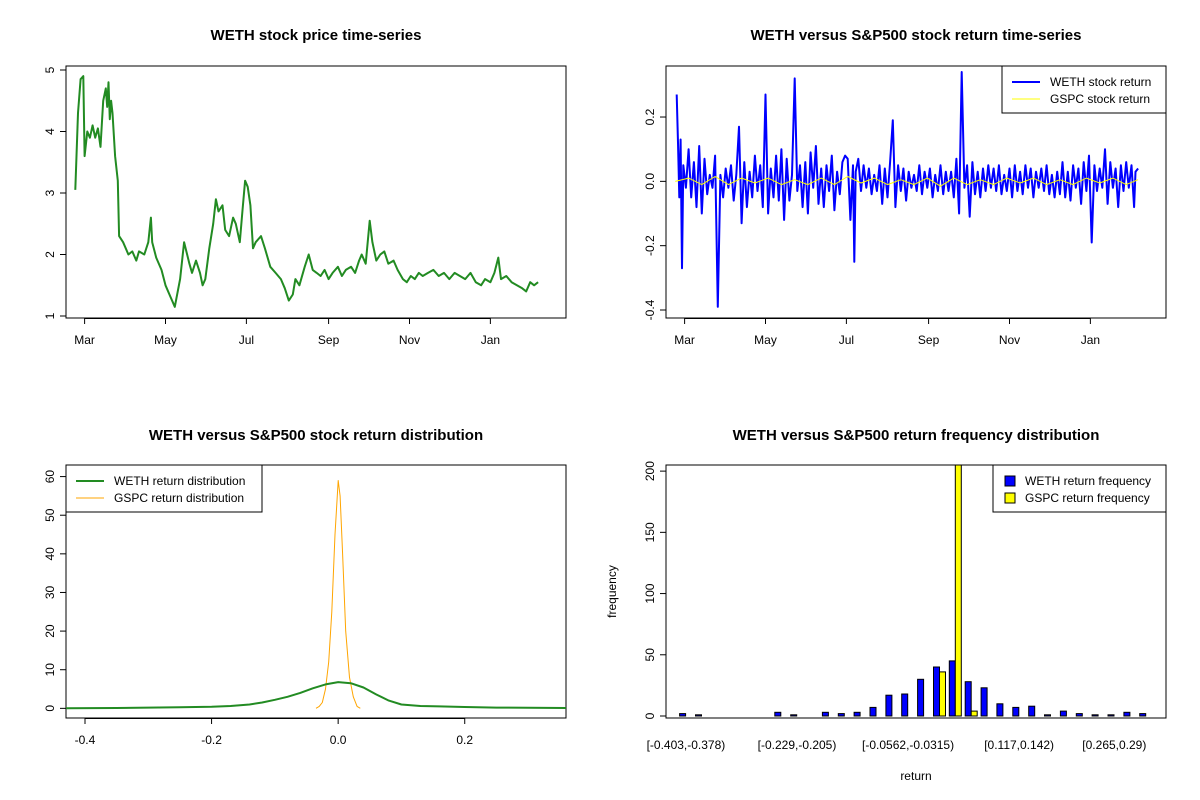 The width and height of the screenshot is (1200, 800). I want to click on y-tick-label: -0.4, so click(650, 309).